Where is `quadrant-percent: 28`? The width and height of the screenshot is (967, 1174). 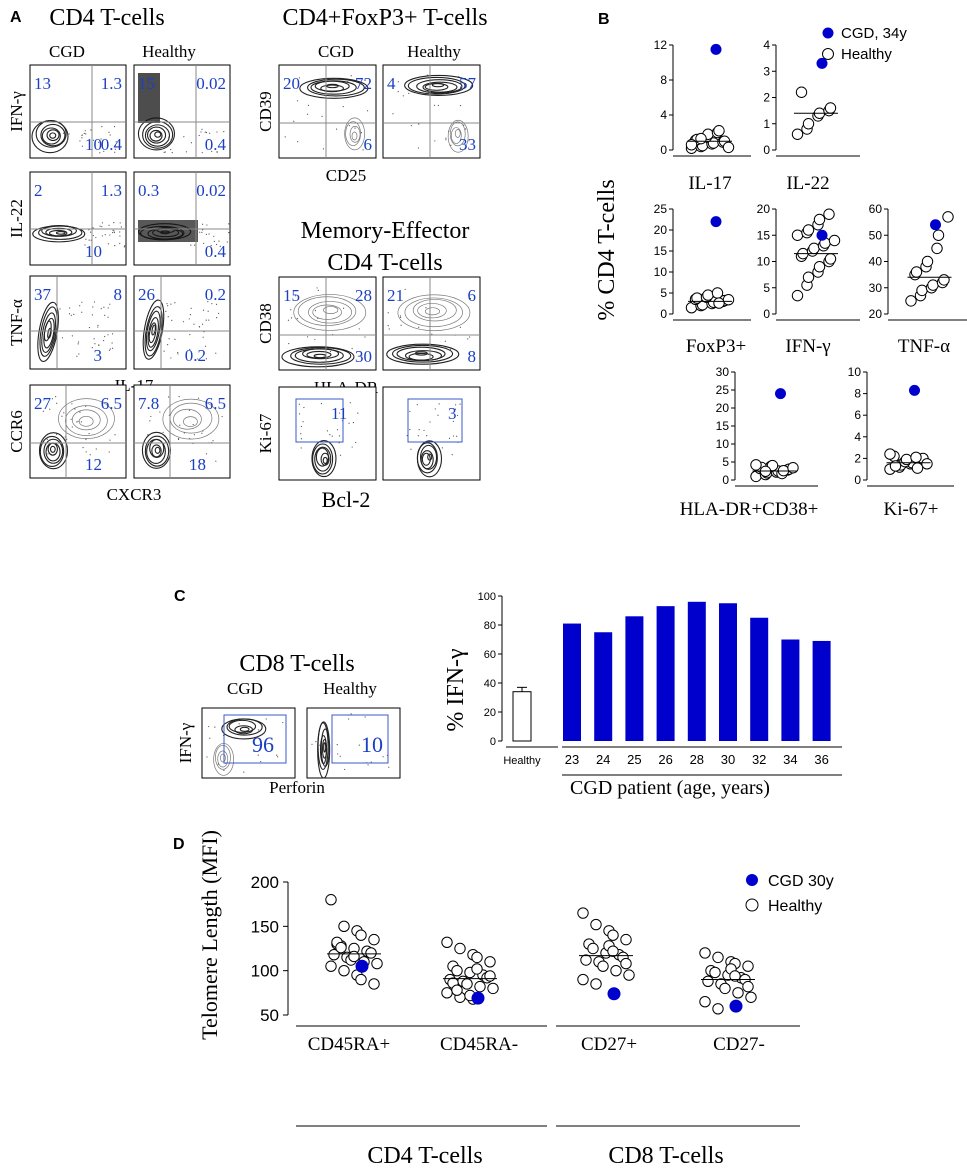
quadrant-percent: 28 is located at coordinates (363, 295).